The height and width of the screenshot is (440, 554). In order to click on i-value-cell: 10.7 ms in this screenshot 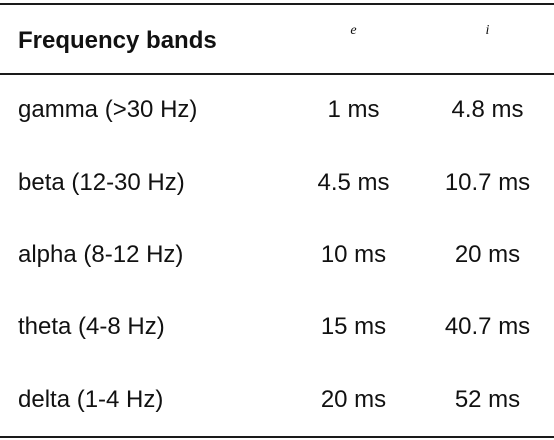, I will do `click(487, 182)`.